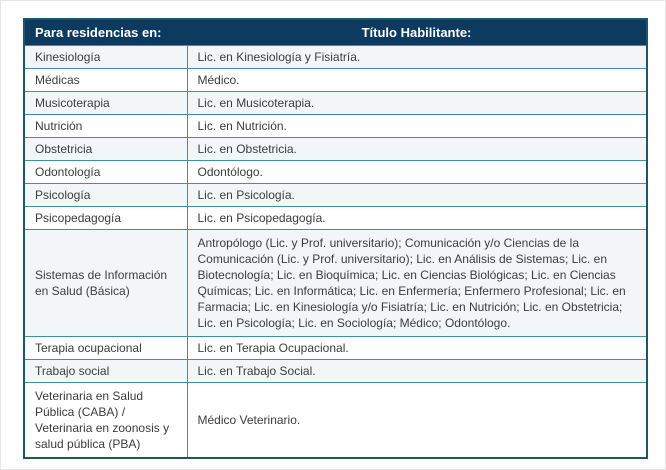  What do you see at coordinates (105, 149) in the screenshot?
I see `residencia-cell: Obstetricia` at bounding box center [105, 149].